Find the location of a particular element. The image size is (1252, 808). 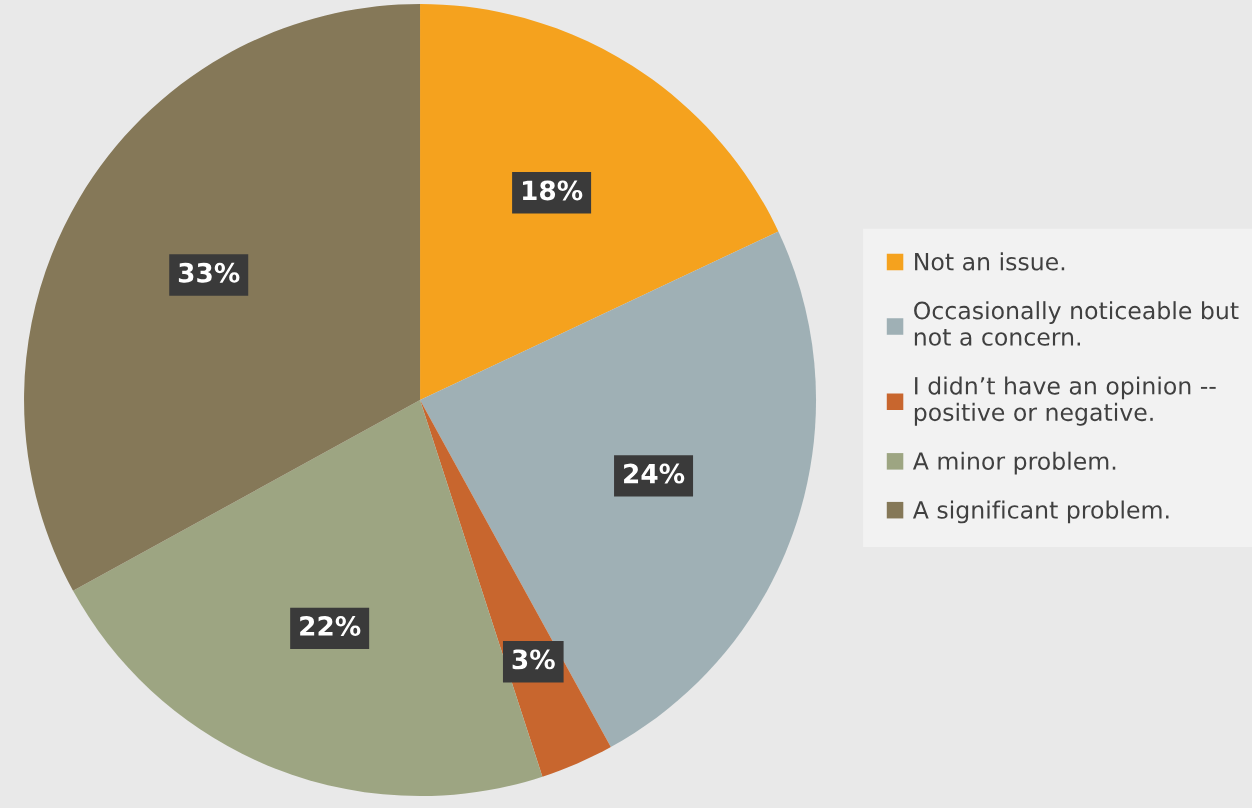

data-label: 22% is located at coordinates (330, 626).